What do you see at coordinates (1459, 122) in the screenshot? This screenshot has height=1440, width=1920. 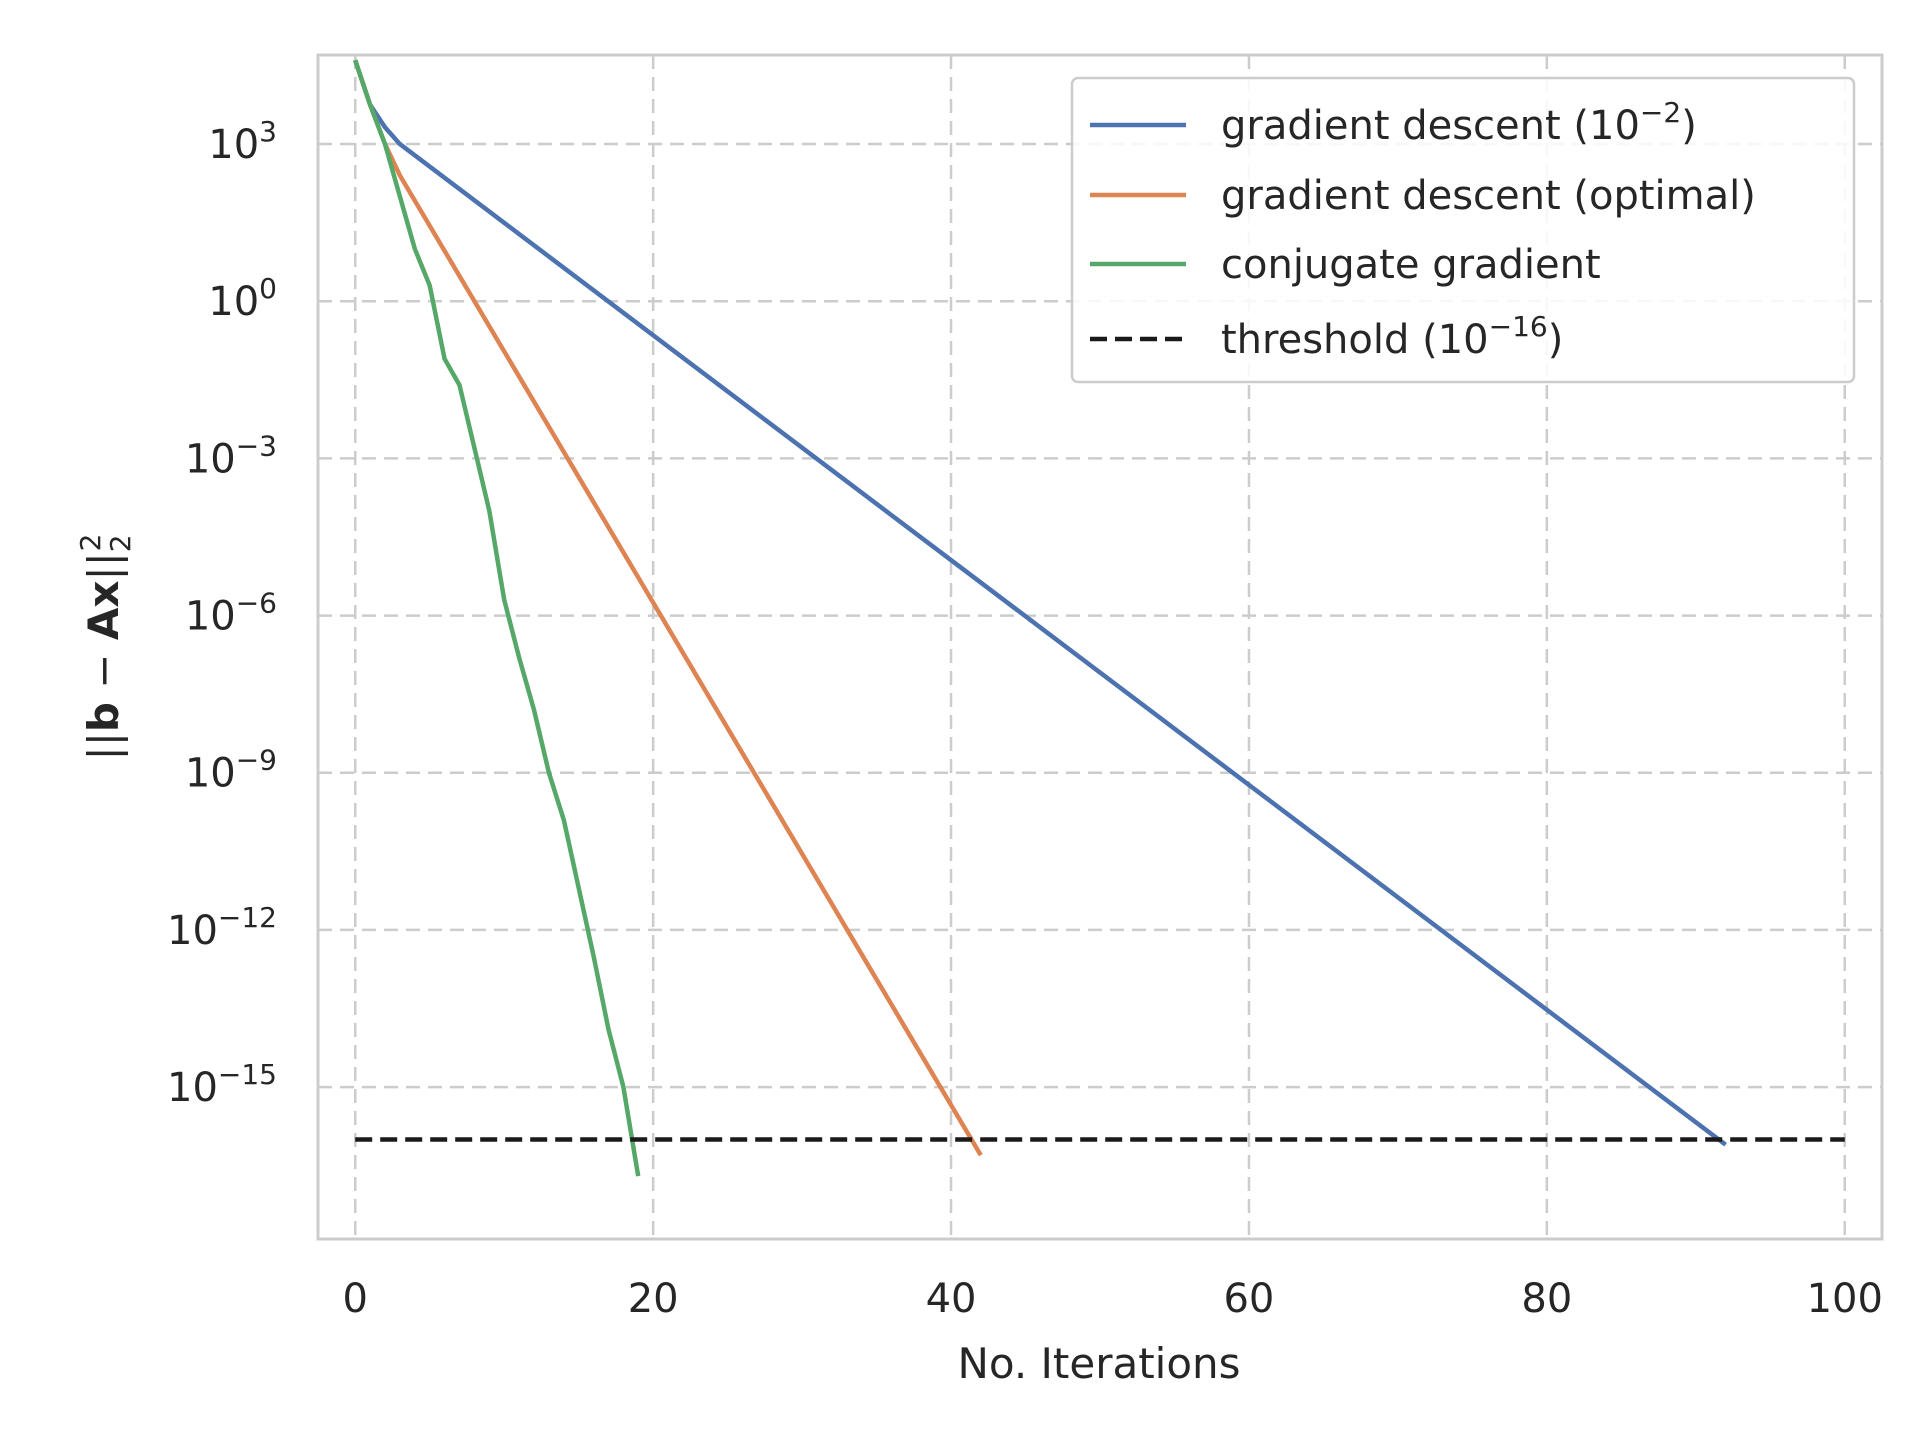 I see `legend-label-0: gradient descent (10−2)` at bounding box center [1459, 122].